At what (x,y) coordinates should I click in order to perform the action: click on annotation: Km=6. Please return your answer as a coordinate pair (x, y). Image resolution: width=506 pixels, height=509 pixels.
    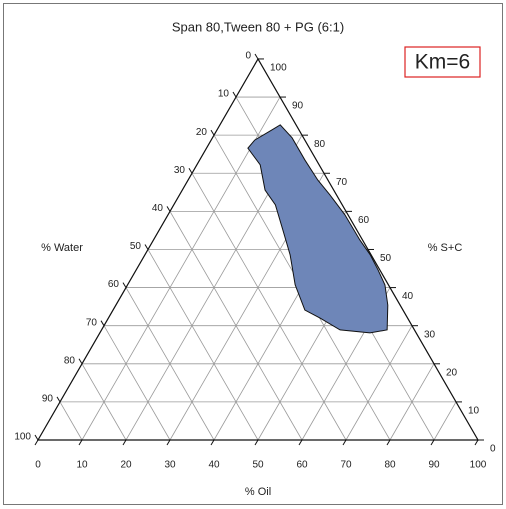
    Looking at the image, I should click on (442, 62).